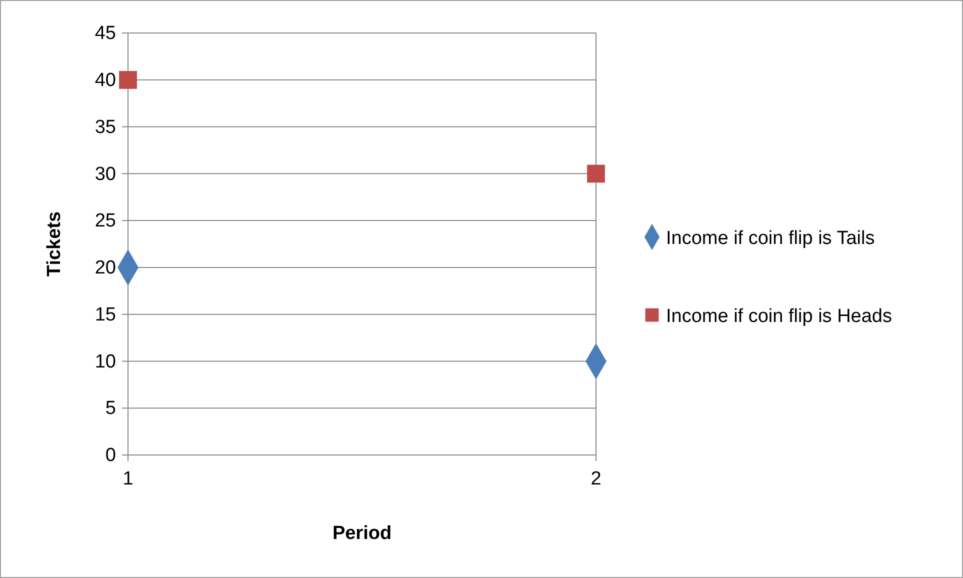 This screenshot has height=578, width=963. Describe the element at coordinates (105, 33) in the screenshot. I see `y-tick-label: 45` at that location.